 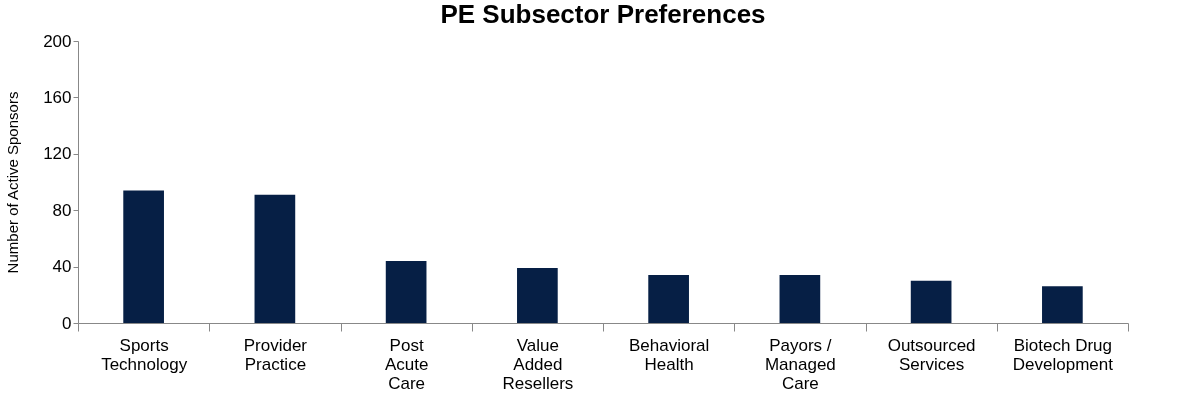 I want to click on y-tick-label: 200, so click(x=57, y=41).